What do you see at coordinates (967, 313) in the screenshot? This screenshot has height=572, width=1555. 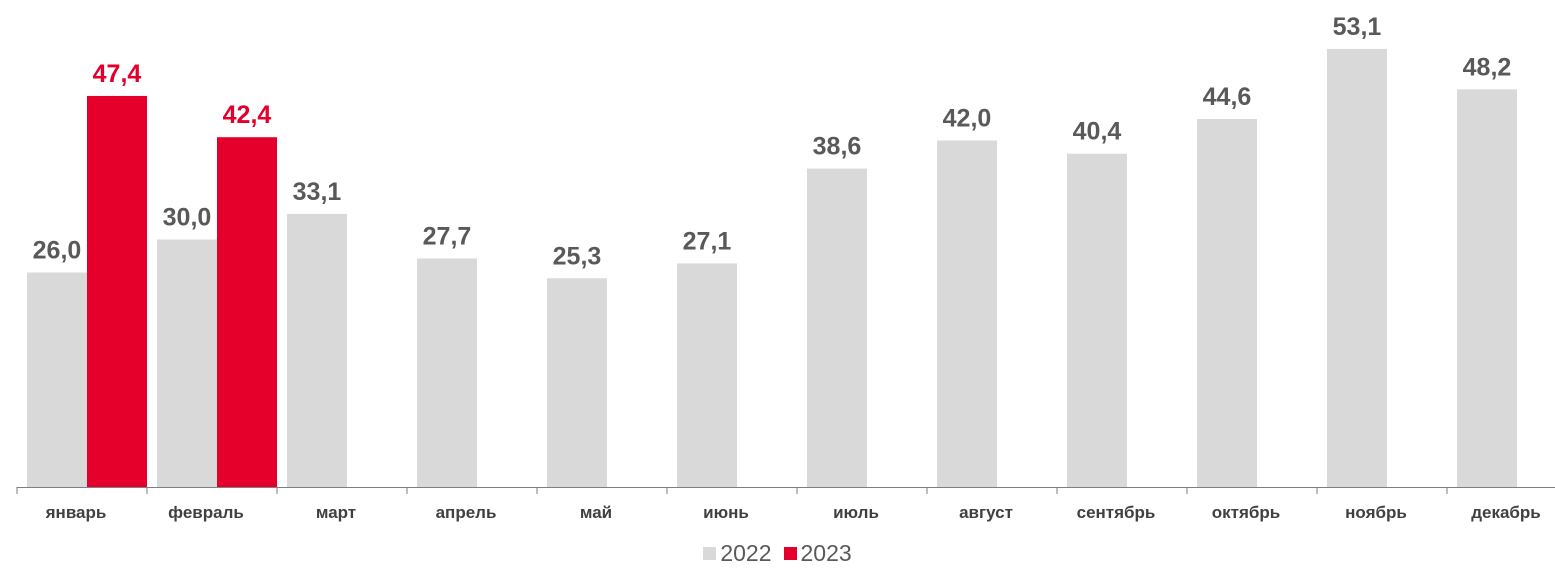 I see `bar-2022-август` at bounding box center [967, 313].